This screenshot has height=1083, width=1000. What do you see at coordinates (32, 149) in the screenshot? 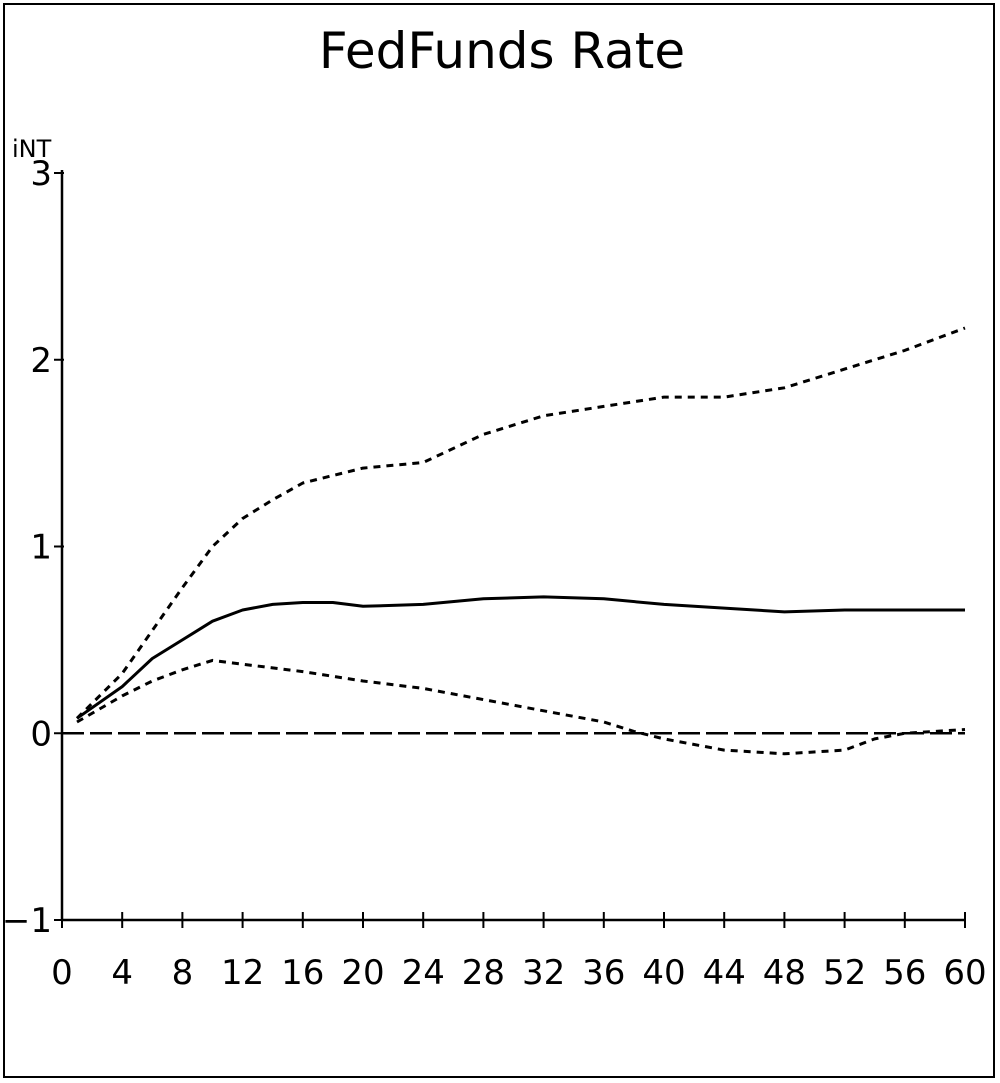
I see `y-axis-label: iNT` at bounding box center [32, 149].